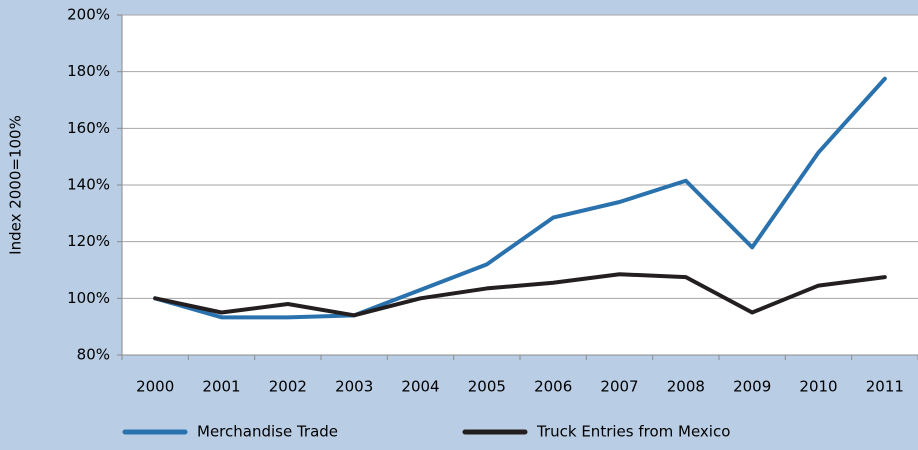 The image size is (918, 450). Describe the element at coordinates (553, 387) in the screenshot. I see `x-tick-label: 2006` at that location.